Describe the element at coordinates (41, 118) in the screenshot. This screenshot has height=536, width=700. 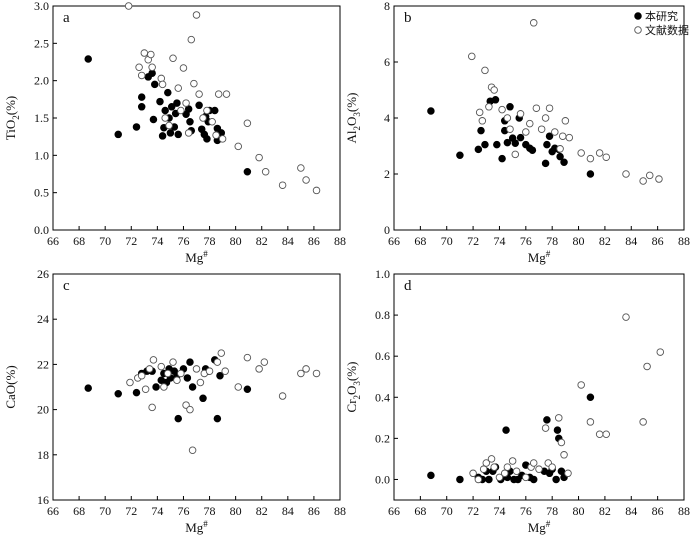
I see `y-tick-label: 1.5` at that location.